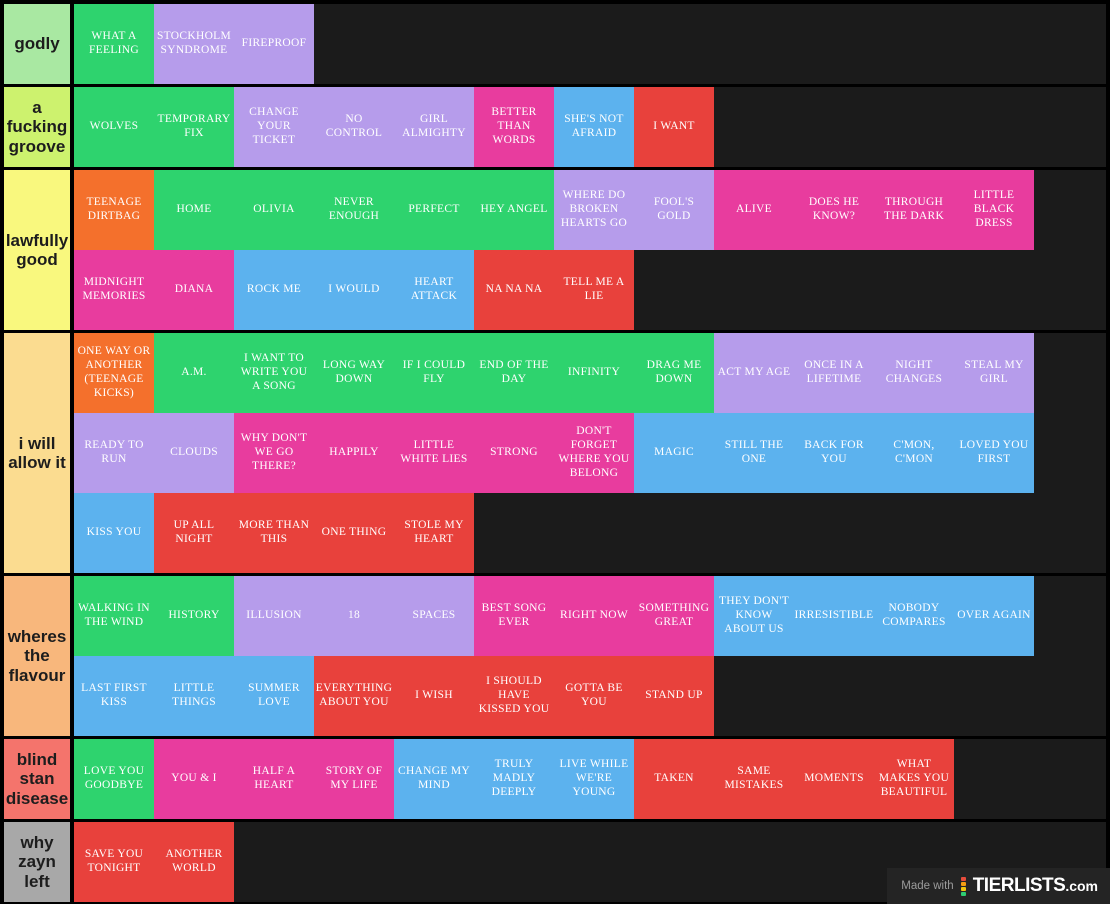 This screenshot has height=904, width=1110. I want to click on song-tile: ONE THING, so click(354, 533).